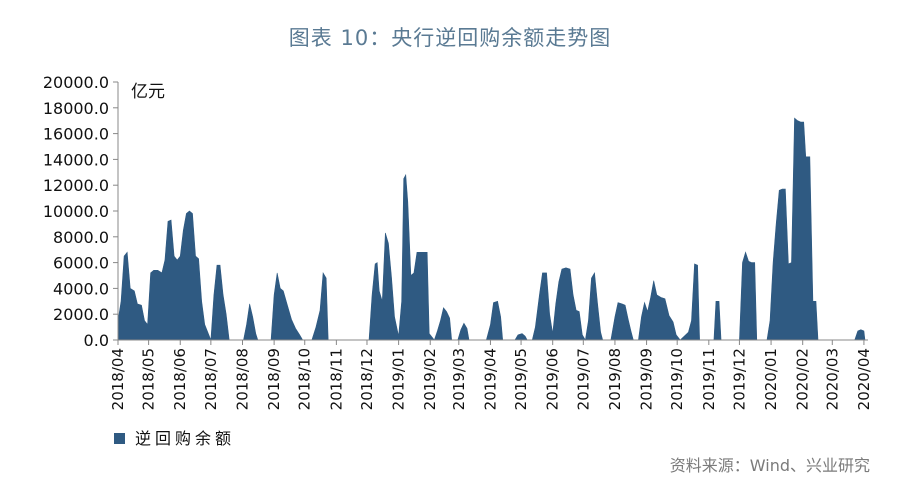 The image size is (900, 492). I want to click on x-tick-label: 2019/02, so click(430, 379).